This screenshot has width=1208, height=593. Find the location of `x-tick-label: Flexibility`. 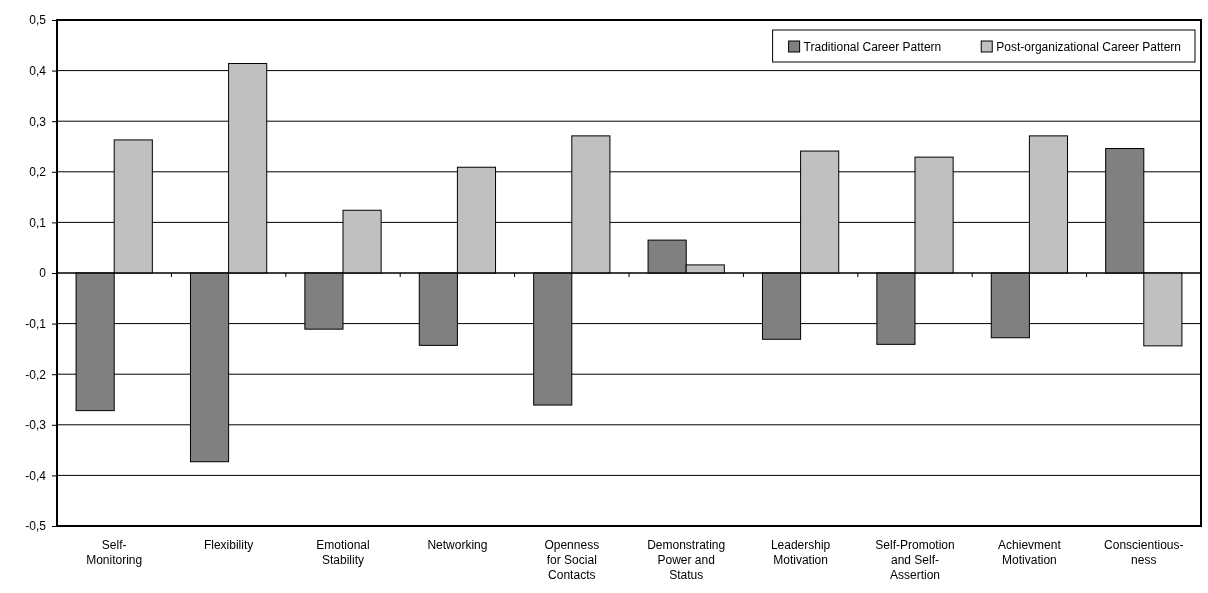

x-tick-label: Flexibility is located at coordinates (228, 545).